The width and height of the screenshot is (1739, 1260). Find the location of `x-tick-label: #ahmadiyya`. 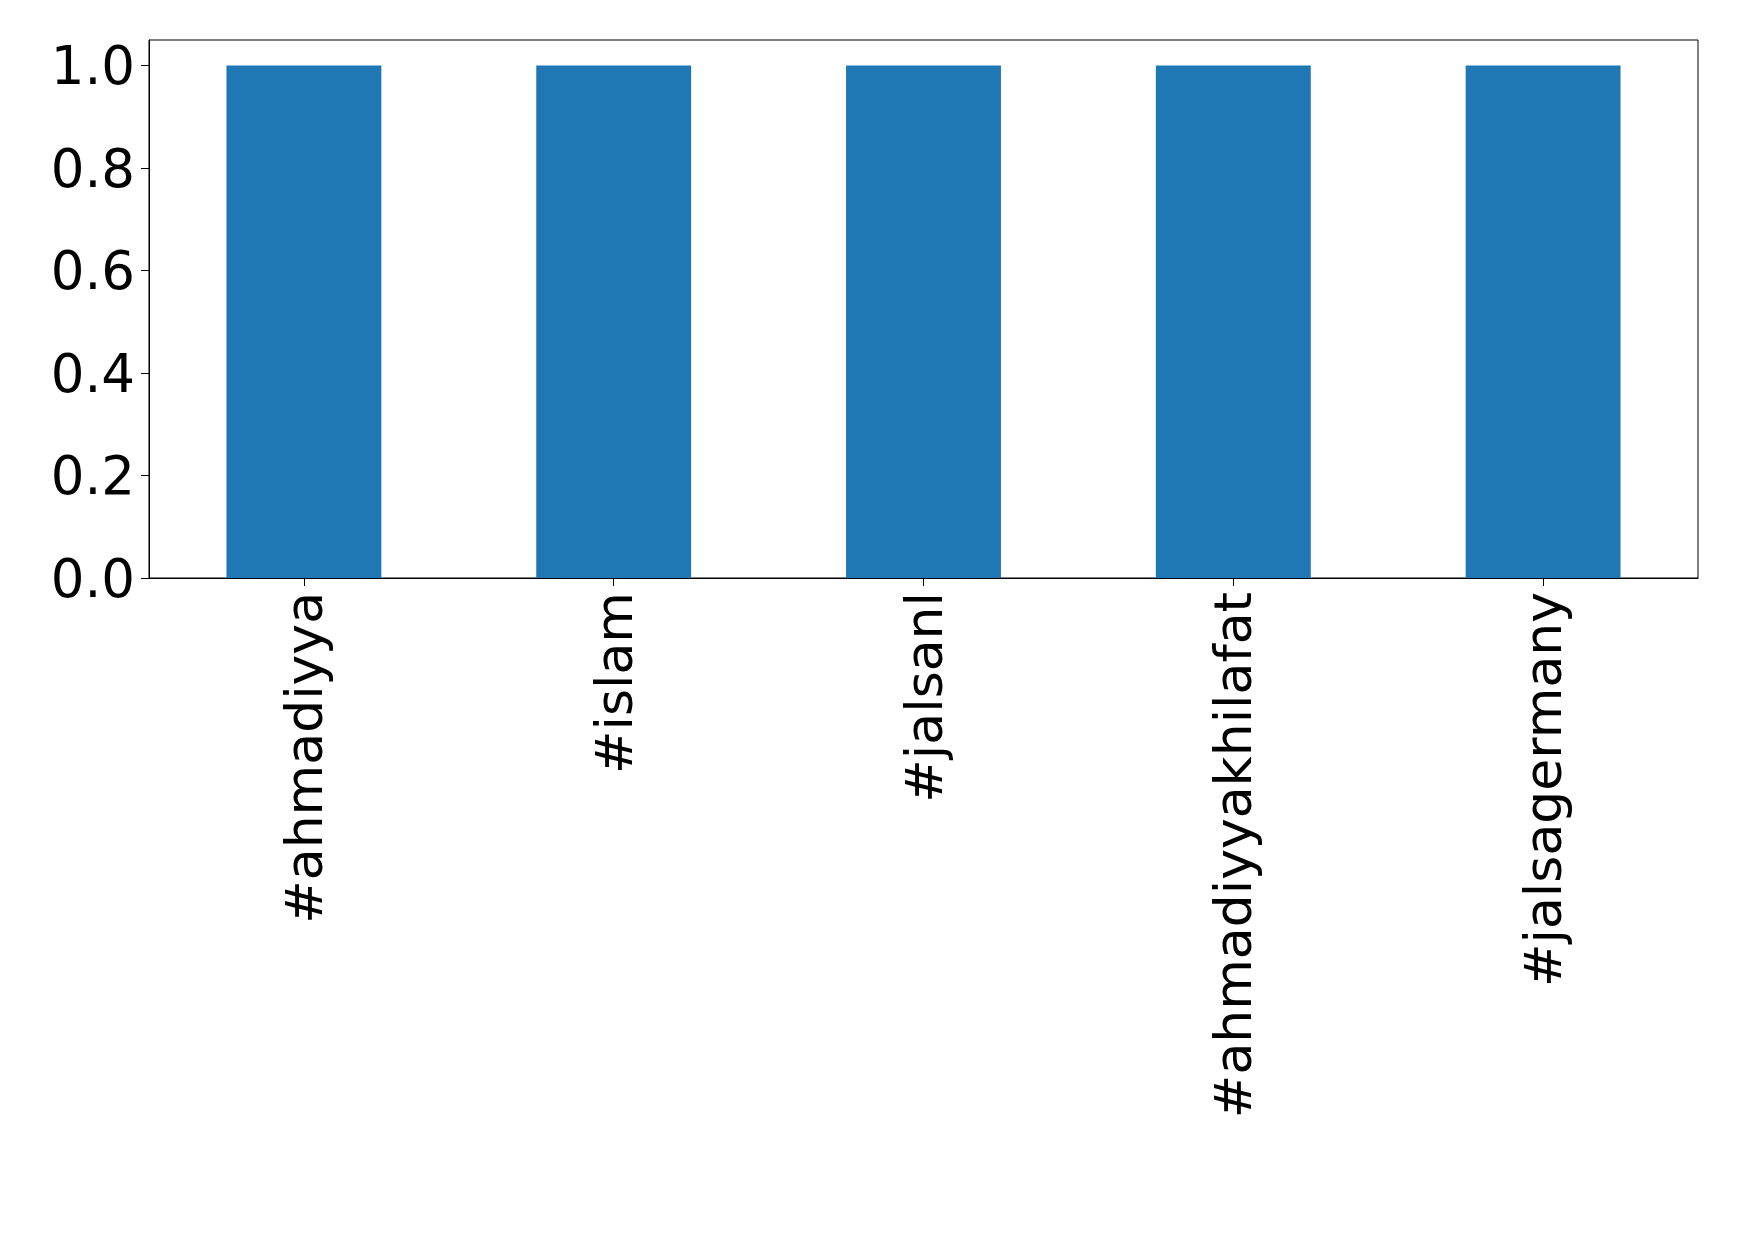

x-tick-label: #ahmadiyya is located at coordinates (303, 758).